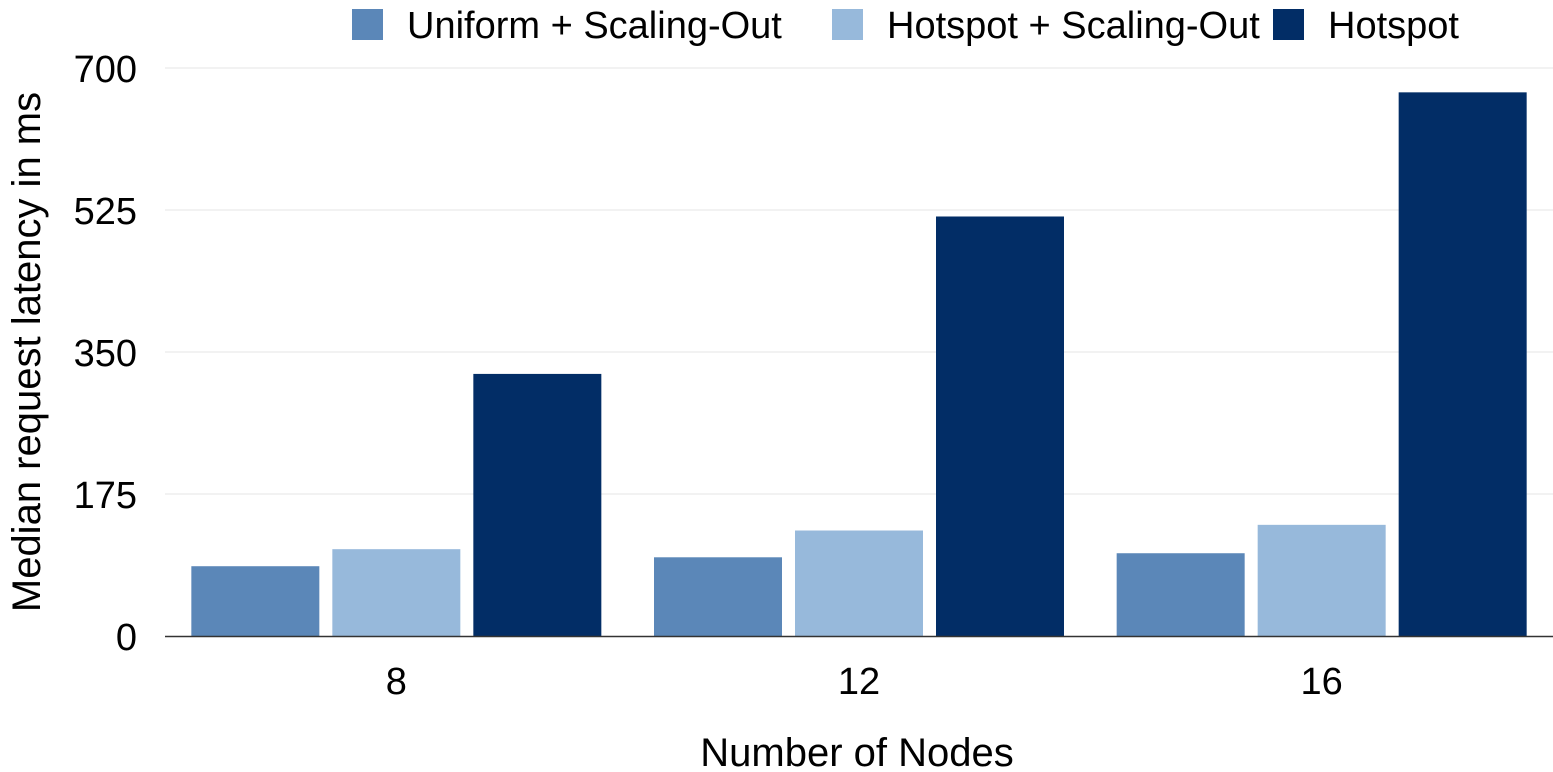 The height and width of the screenshot is (772, 1553). I want to click on x-tick-label: 8, so click(396, 682).